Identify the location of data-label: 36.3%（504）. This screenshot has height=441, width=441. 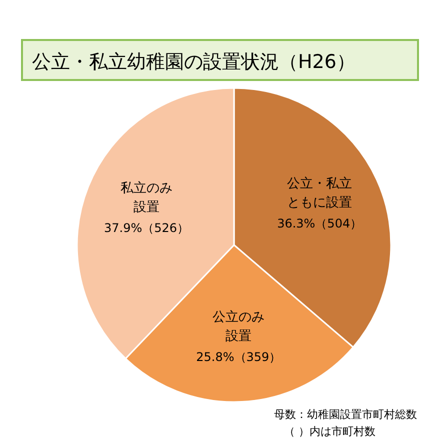
(319, 223).